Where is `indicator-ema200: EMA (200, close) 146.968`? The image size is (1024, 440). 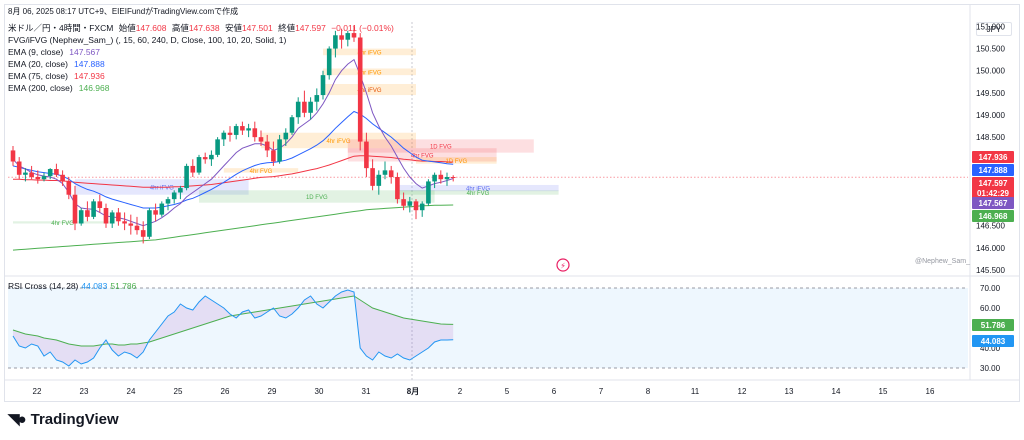 indicator-ema200: EMA (200, close) 146.968 is located at coordinates (60, 88).